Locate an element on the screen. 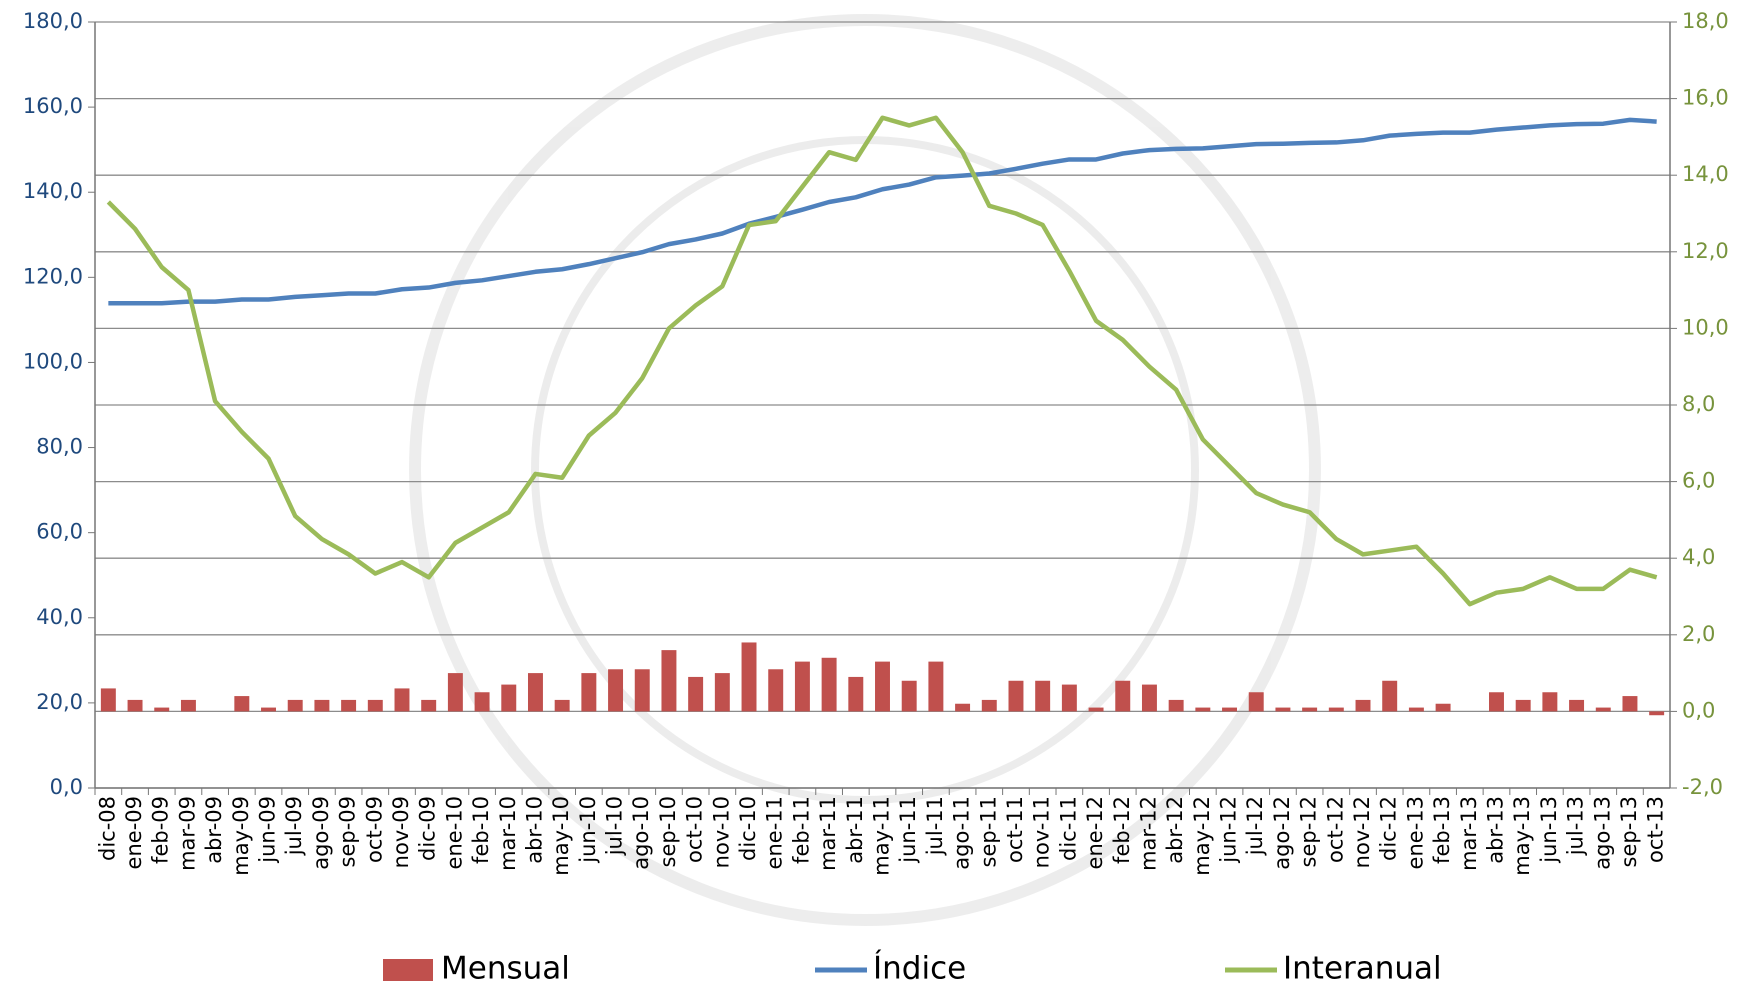 The width and height of the screenshot is (1748, 989). y-tick-label: 80,0 is located at coordinates (59, 447).